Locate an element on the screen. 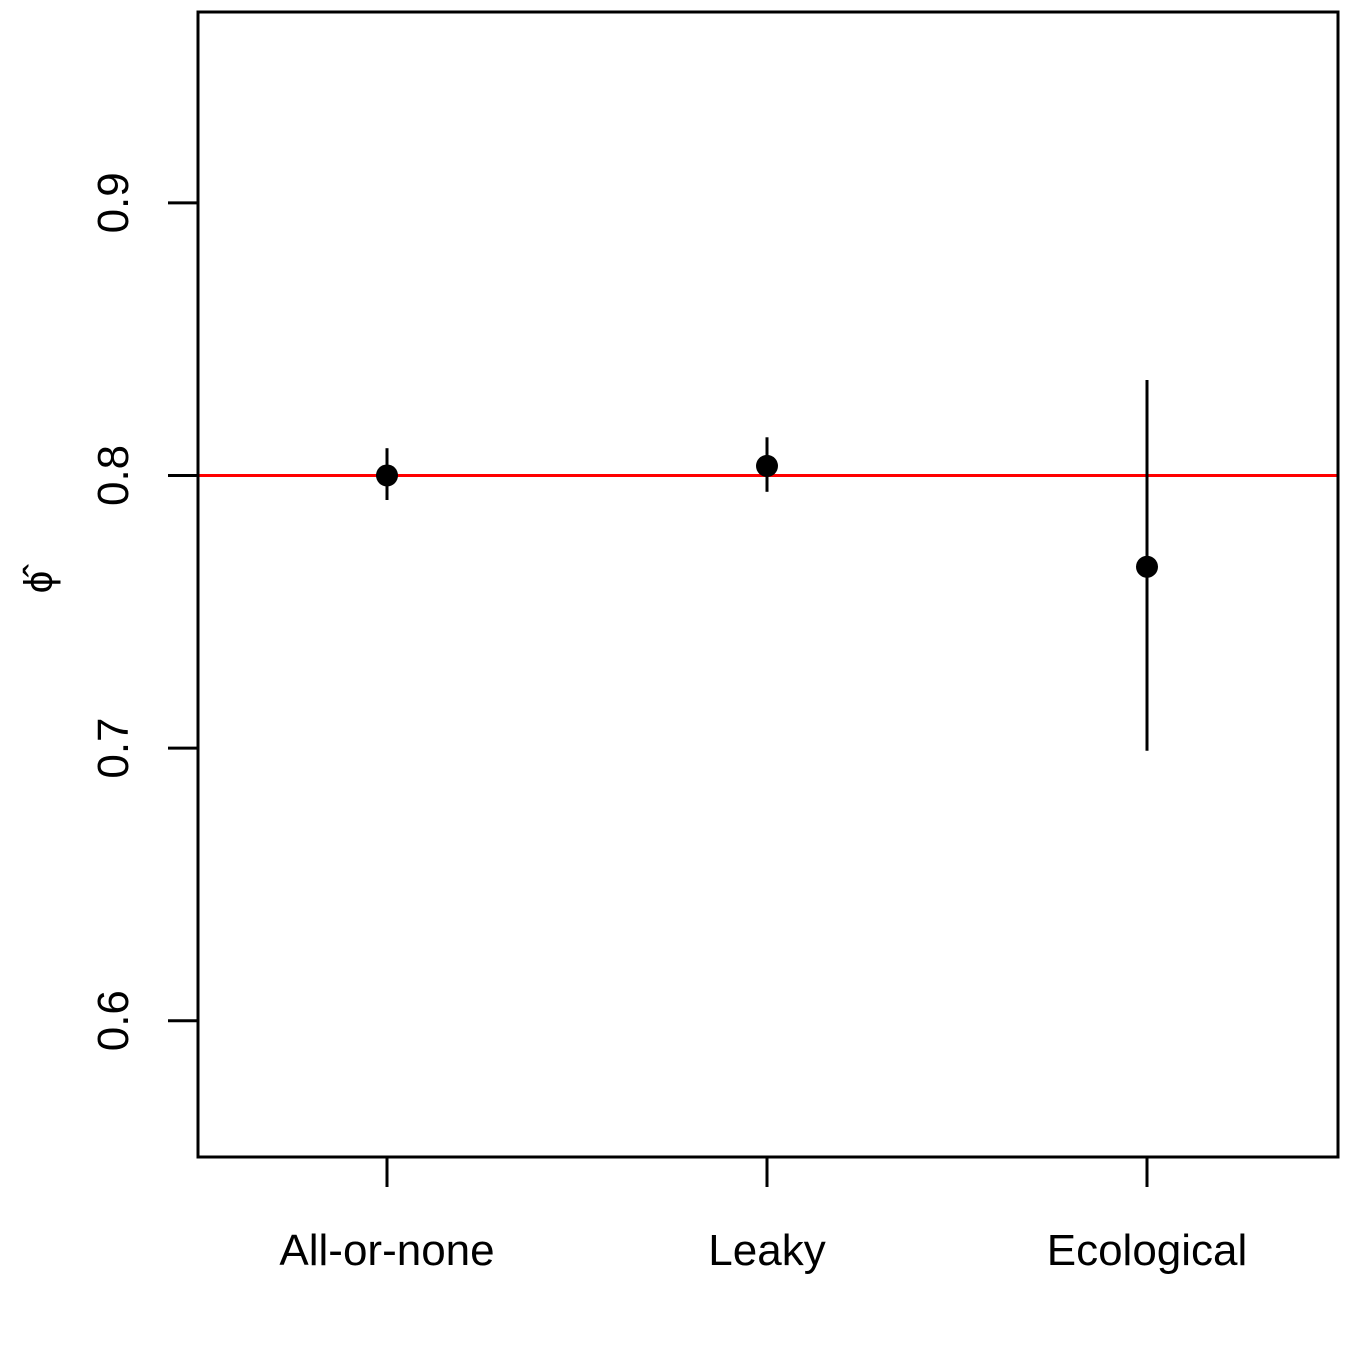  y-axis: 0.6 0.7 0.8 0.9 is located at coordinates (143, 611).